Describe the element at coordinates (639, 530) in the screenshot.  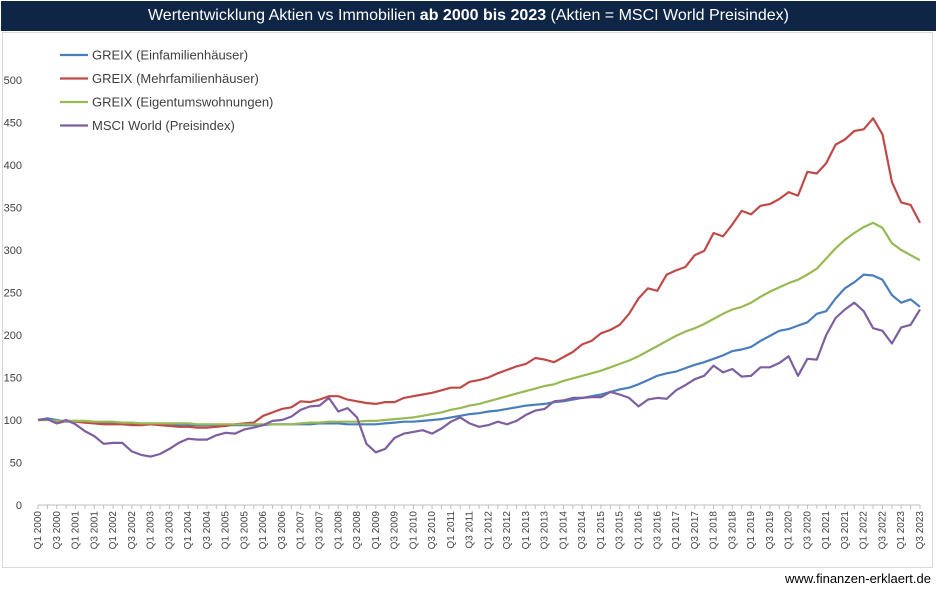
I see `x-tick-label: Q1 2016` at that location.